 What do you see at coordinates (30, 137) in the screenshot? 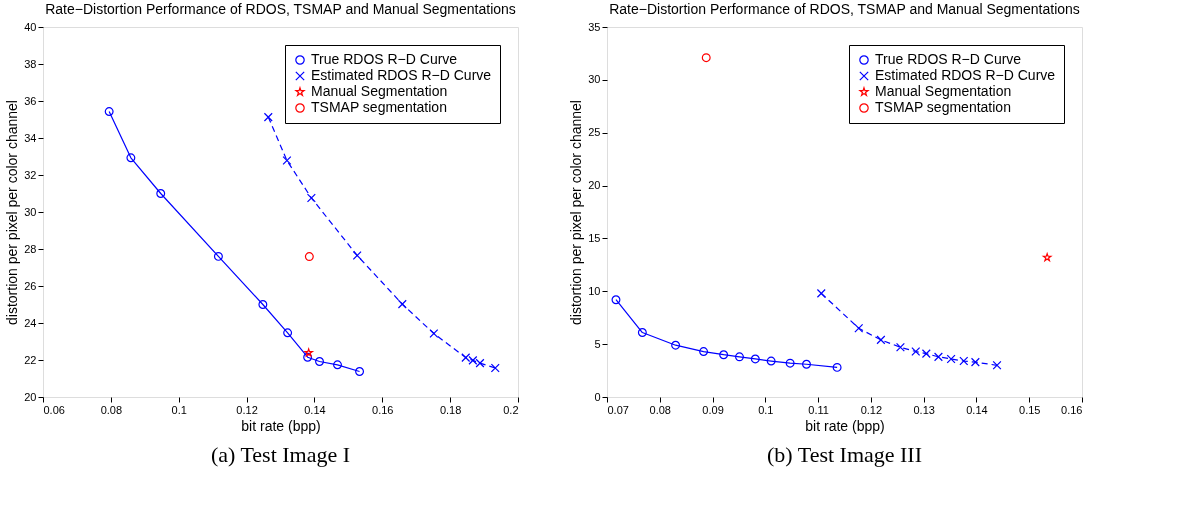
I see `y-tick-label: 34` at bounding box center [30, 137].